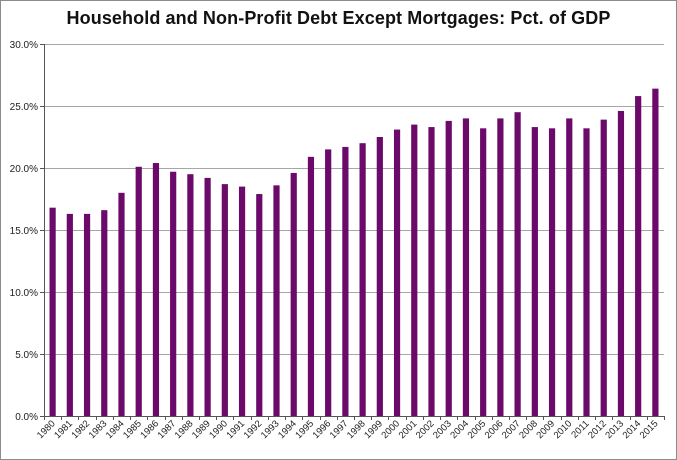 This screenshot has height=460, width=677. I want to click on x-tick-label: 1982, so click(80, 429).